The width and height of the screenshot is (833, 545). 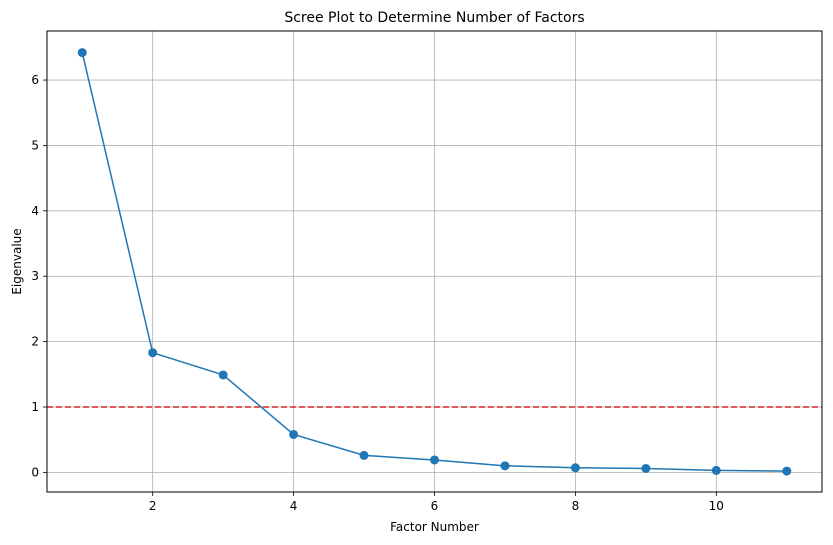 I want to click on y-axis-ticks: 0 1 2 3 4 5 6, so click(x=39, y=276).